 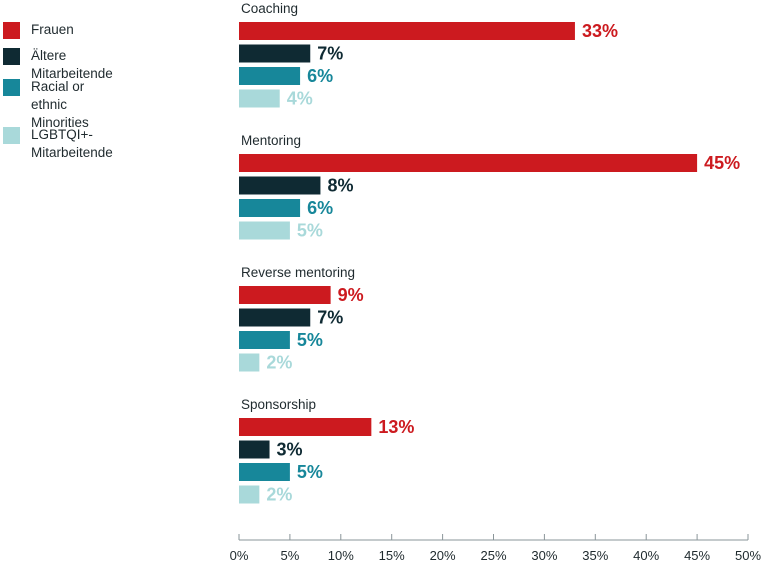 I want to click on legend-item-frauen: Frauen, so click(x=38, y=30).